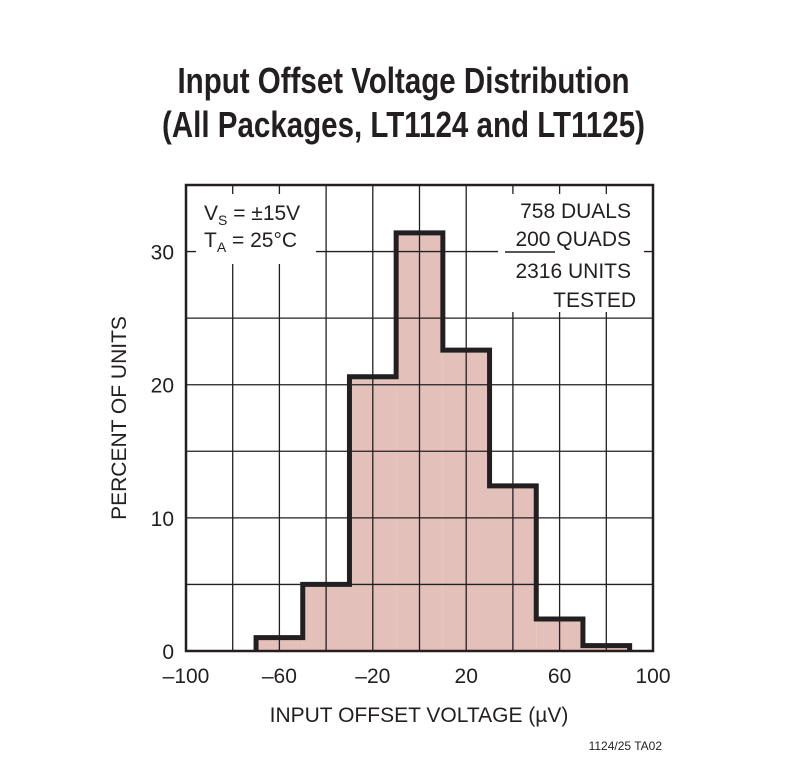 The image size is (807, 780). What do you see at coordinates (162, 386) in the screenshot?
I see `y-tick-label: 20` at bounding box center [162, 386].